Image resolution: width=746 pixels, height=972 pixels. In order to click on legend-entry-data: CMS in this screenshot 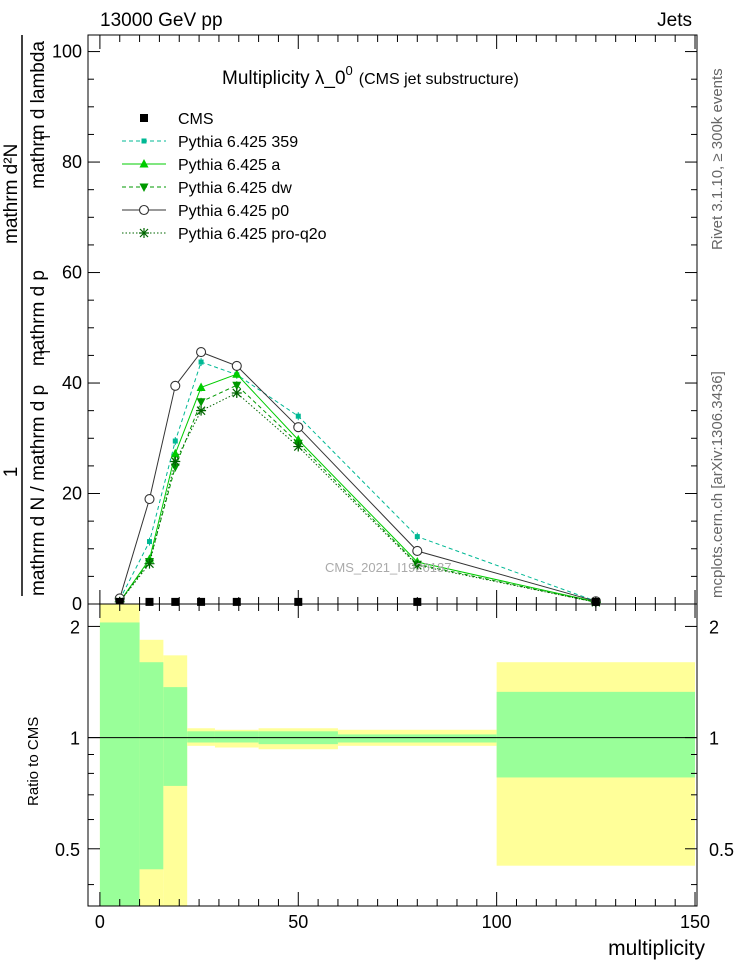, I will do `click(177, 119)`.